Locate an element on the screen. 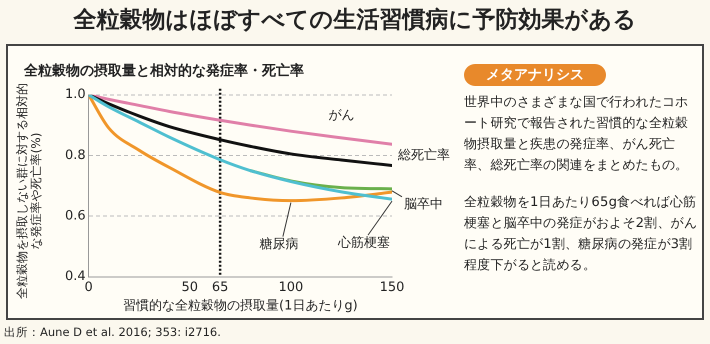 Image resolution: width=710 pixels, height=344 pixels. x-axis-title: 習慣的な全粒穀物の摂取量(1日あたりg) is located at coordinates (240, 306).